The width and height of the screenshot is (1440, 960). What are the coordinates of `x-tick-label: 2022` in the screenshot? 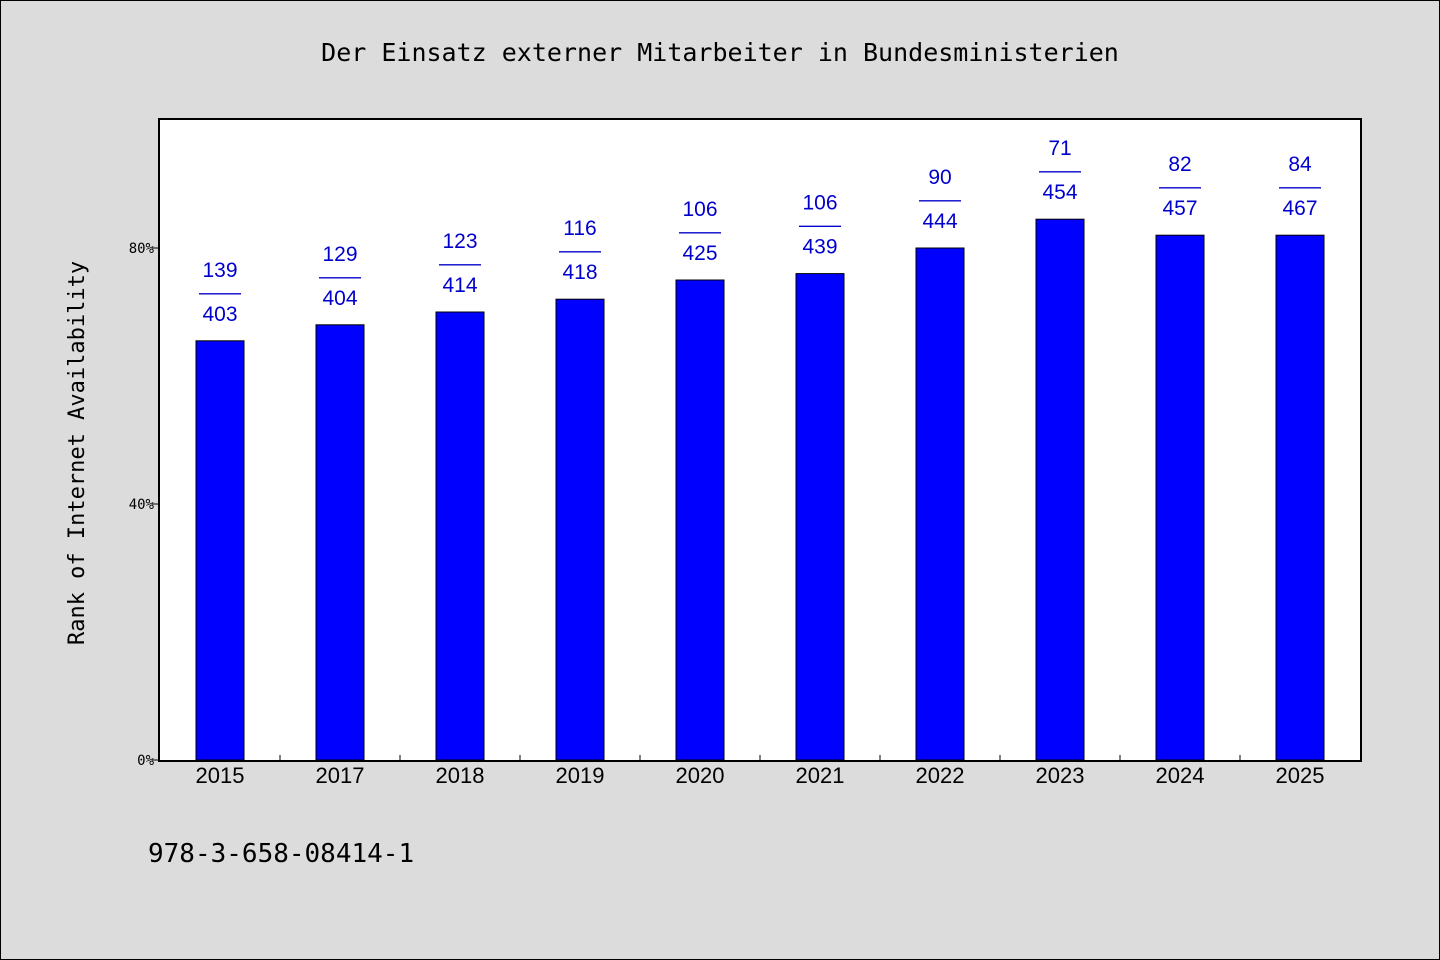 It's located at (940, 775).